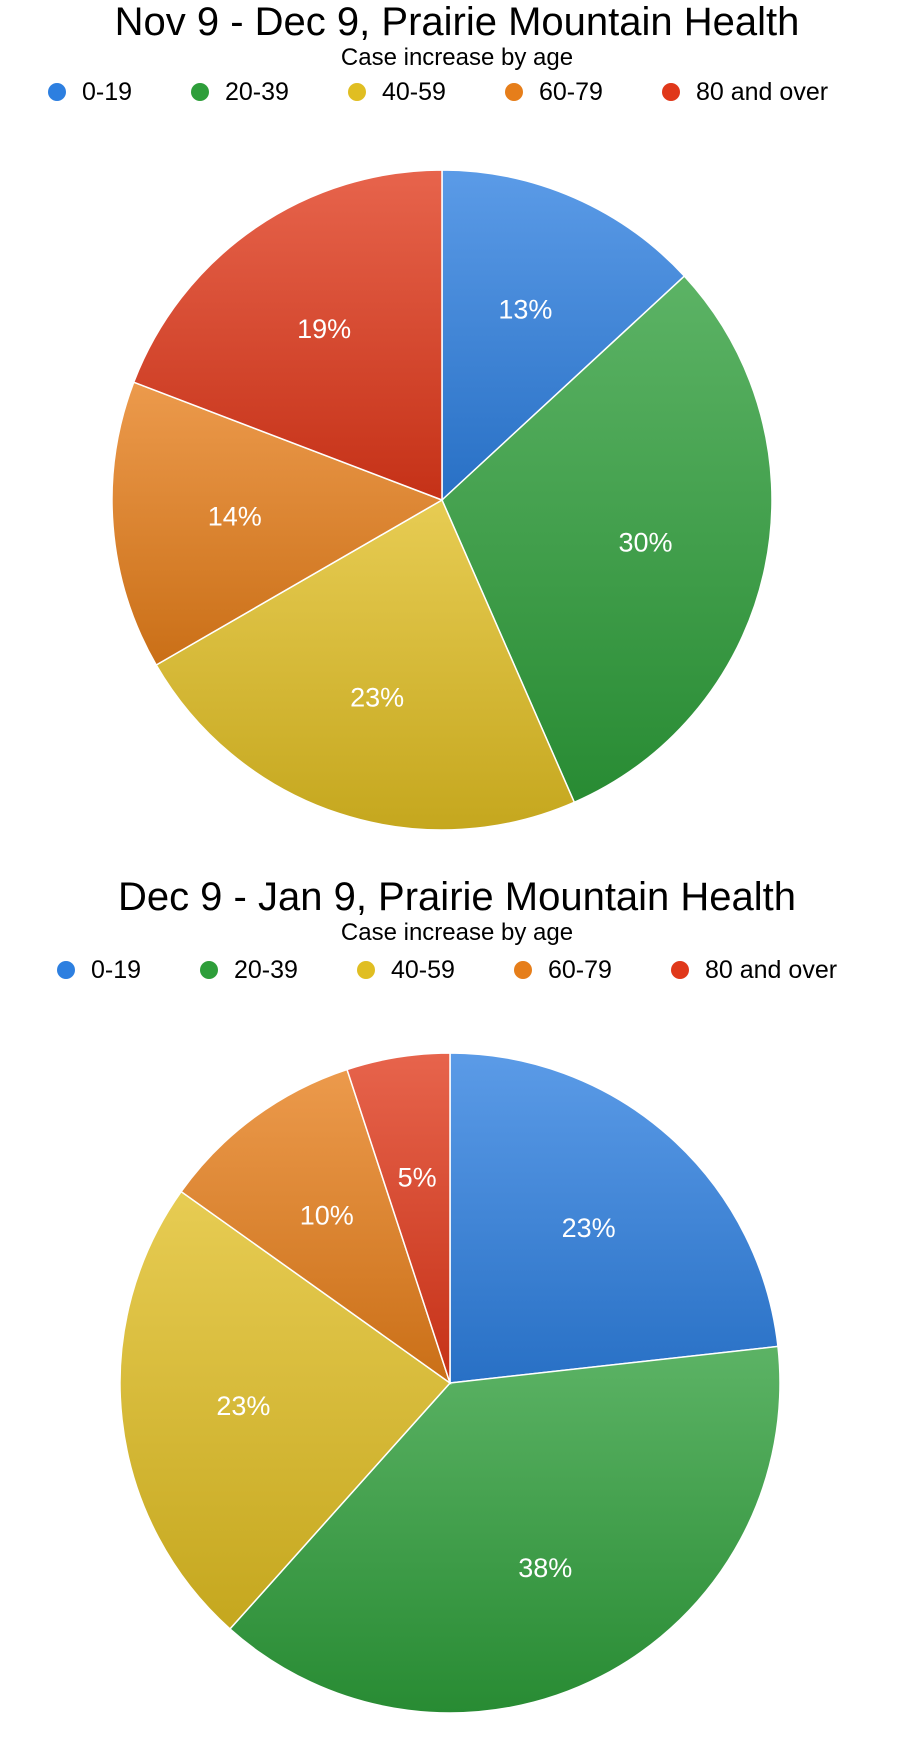 The height and width of the screenshot is (1749, 914). Describe the element at coordinates (327, 1216) in the screenshot. I see `slice-label: 10%` at that location.